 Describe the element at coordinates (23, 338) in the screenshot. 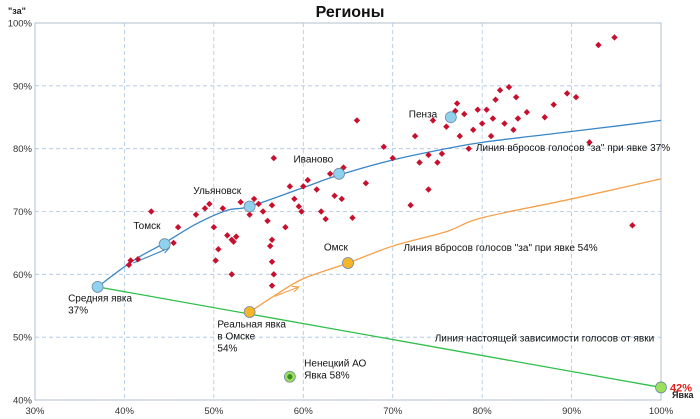

I see `y-tick-label: 50%` at that location.